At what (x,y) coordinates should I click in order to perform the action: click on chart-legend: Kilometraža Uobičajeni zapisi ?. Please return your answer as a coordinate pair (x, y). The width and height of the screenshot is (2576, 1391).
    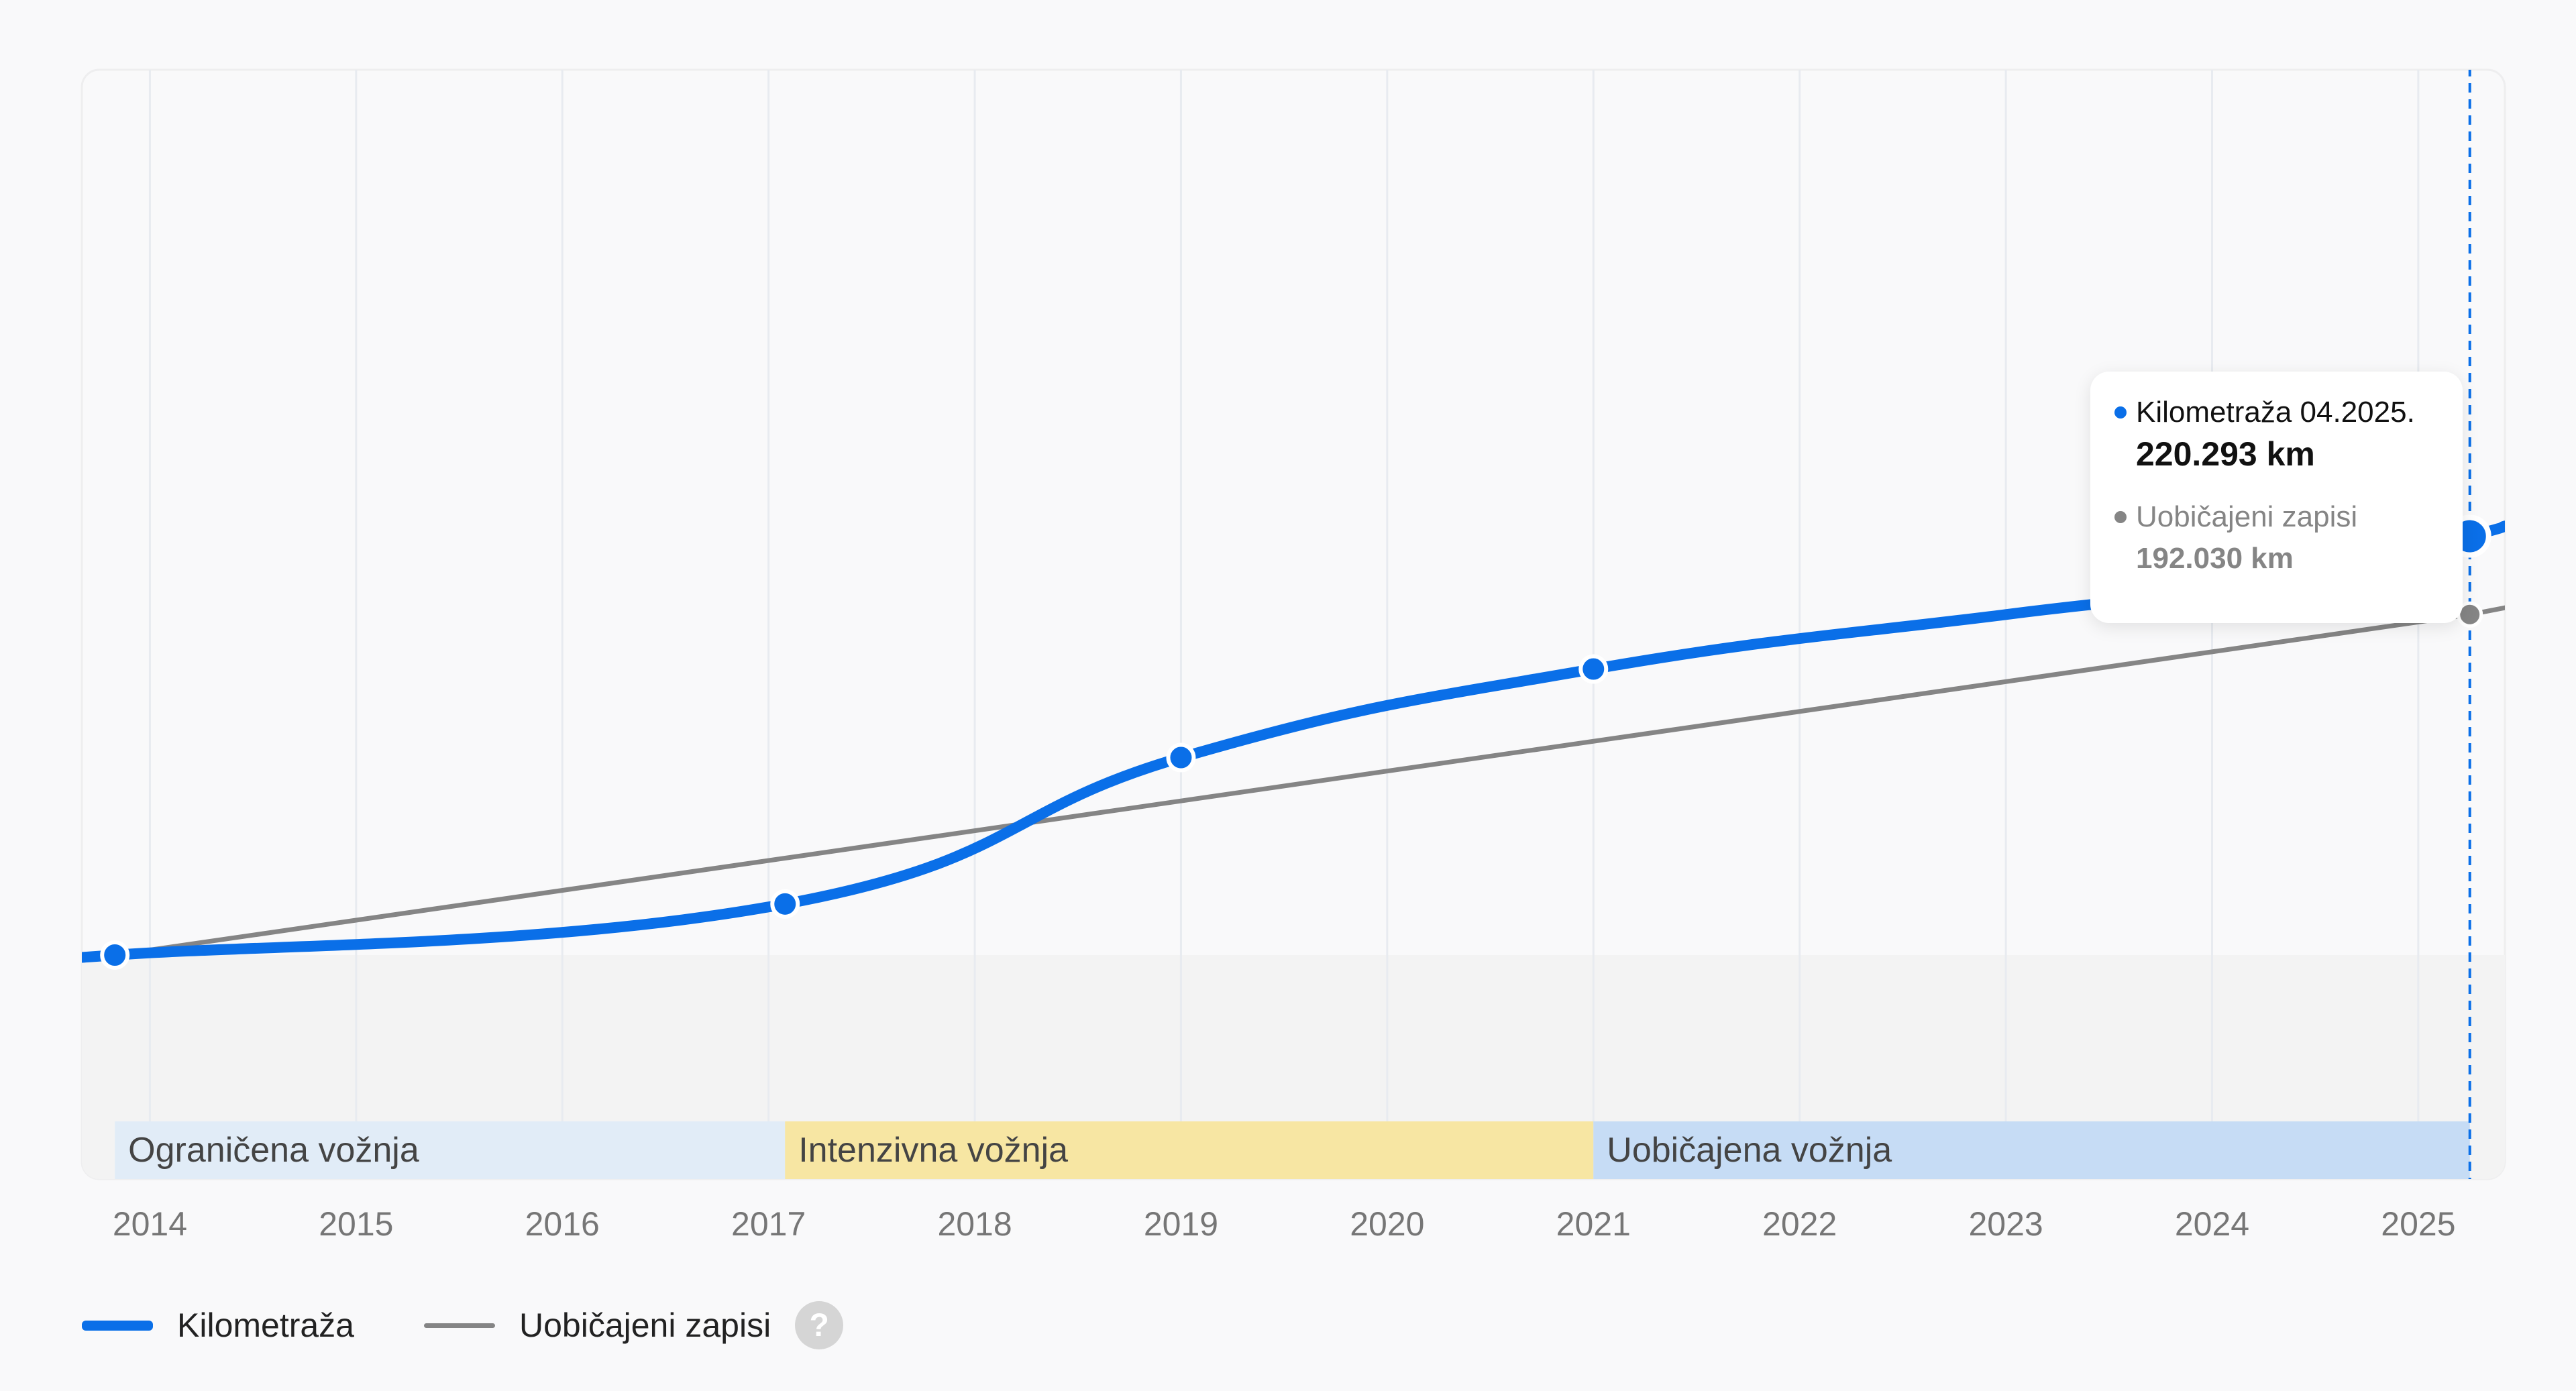
    Looking at the image, I should click on (463, 1325).